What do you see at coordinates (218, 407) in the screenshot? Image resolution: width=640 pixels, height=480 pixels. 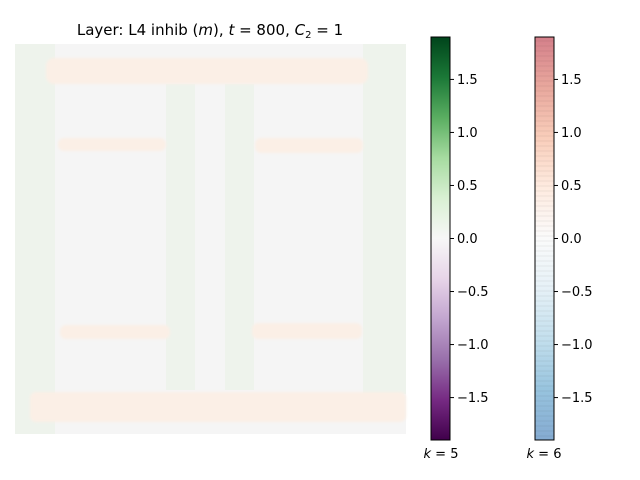 I see `heatmap-band-bottom` at bounding box center [218, 407].